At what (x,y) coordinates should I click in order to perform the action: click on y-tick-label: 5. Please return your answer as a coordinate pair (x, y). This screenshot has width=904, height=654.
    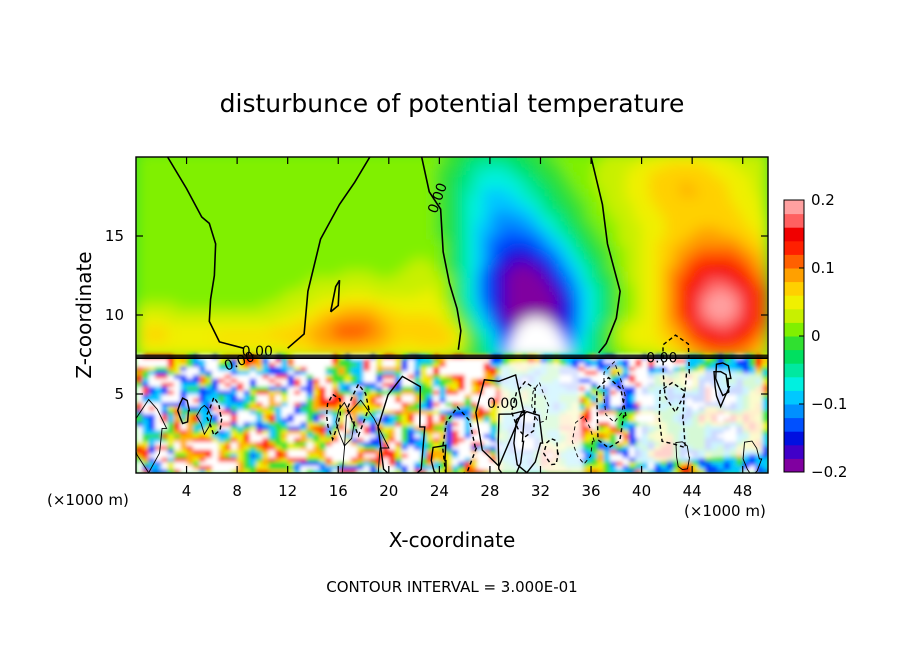
    Looking at the image, I should click on (119, 394).